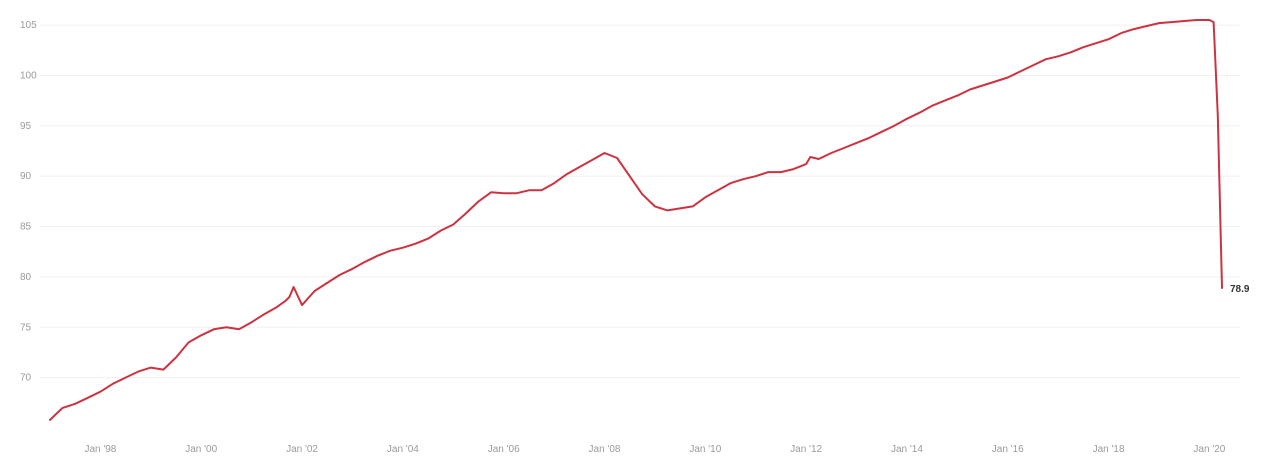 The height and width of the screenshot is (461, 1274). I want to click on y-tick-label: 75, so click(26, 327).